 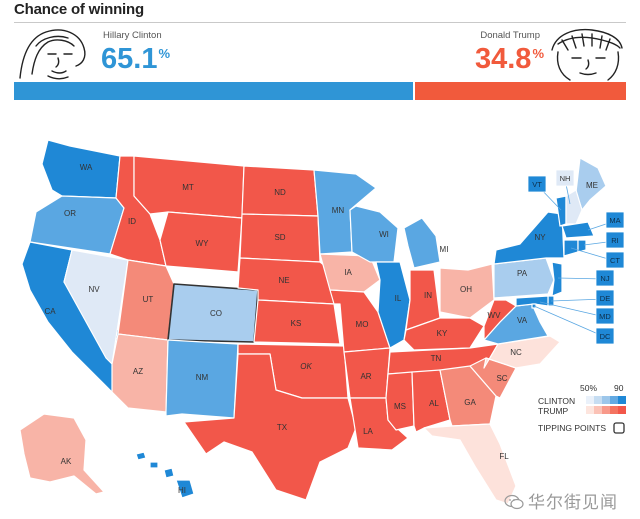 I want to click on state-nj, so click(x=557, y=279).